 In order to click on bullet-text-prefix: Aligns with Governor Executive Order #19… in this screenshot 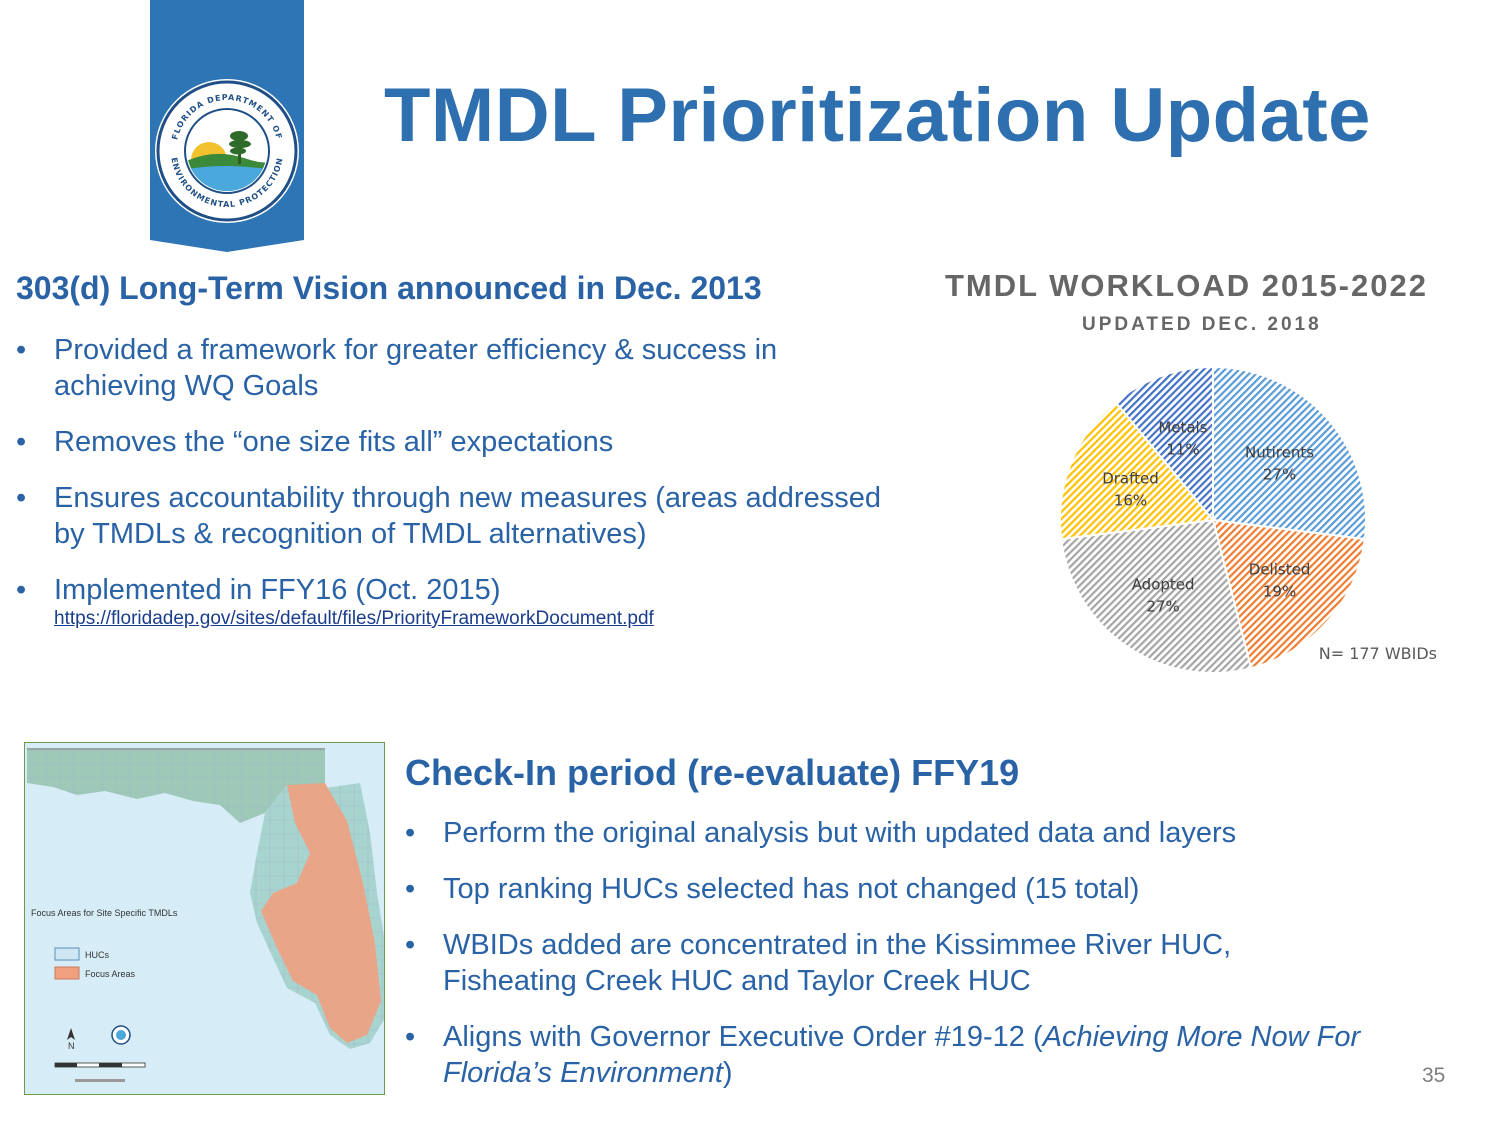, I will do `click(743, 1037)`.